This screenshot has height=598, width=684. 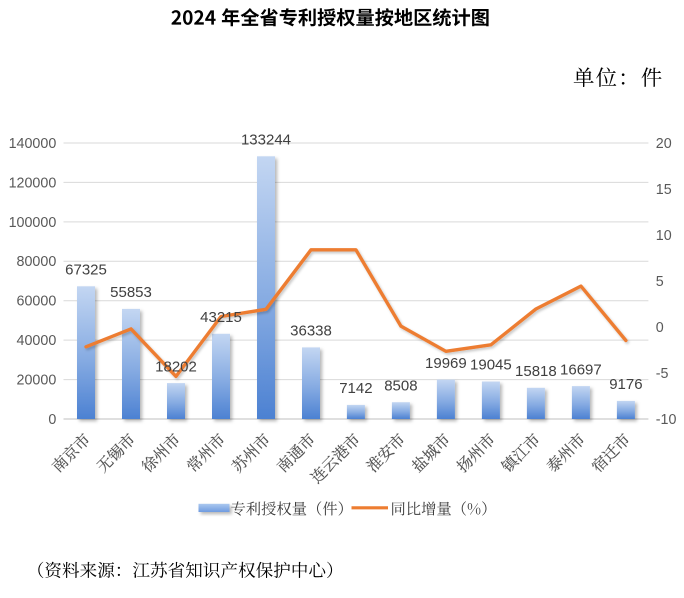 I want to click on svg-text: 20, so click(x=664, y=144).